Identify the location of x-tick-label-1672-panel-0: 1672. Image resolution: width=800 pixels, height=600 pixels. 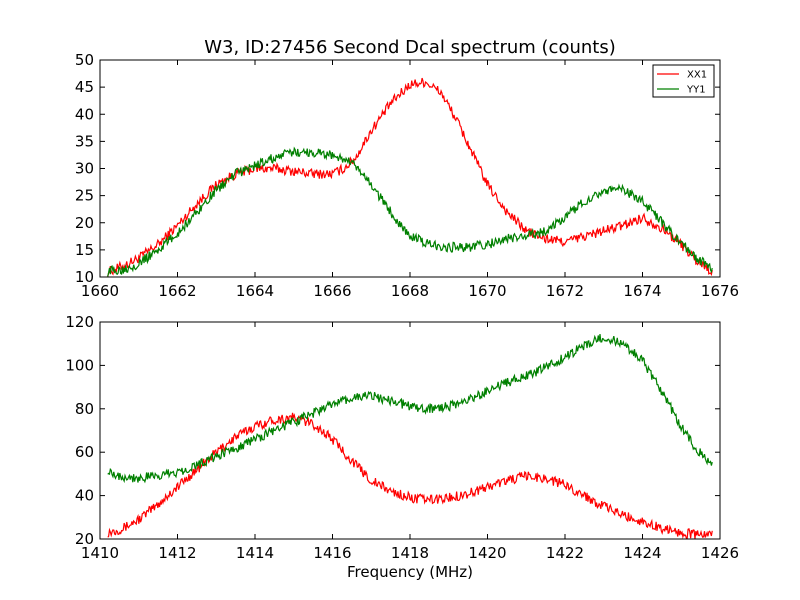
(565, 291).